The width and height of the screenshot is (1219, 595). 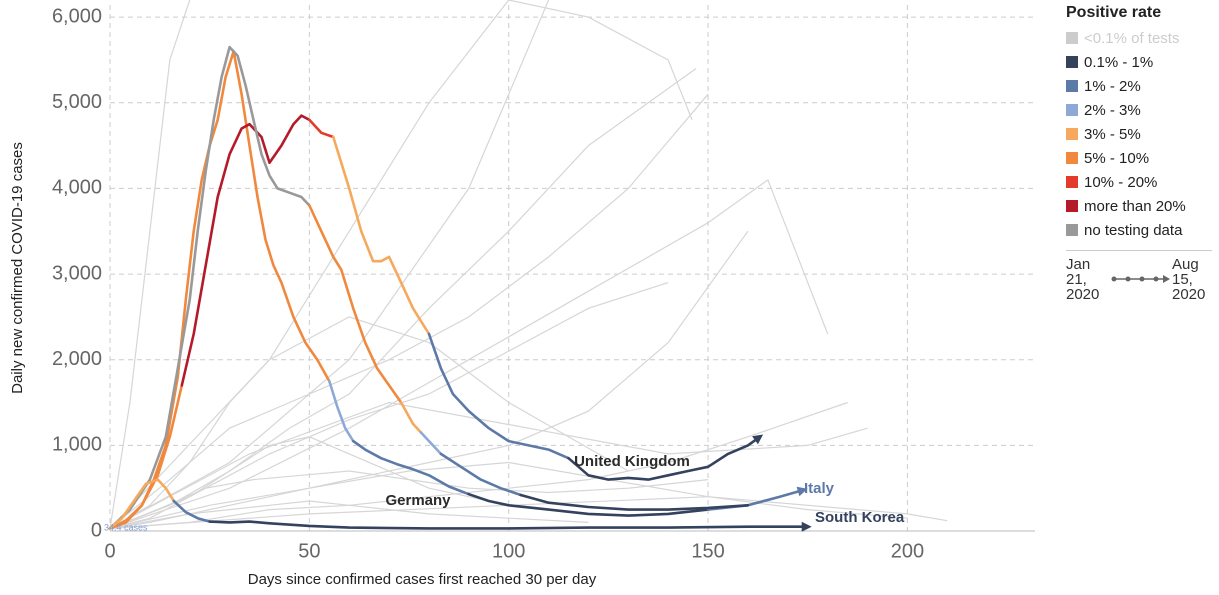 I want to click on legend-label: 5% - 10%, so click(x=1117, y=158).